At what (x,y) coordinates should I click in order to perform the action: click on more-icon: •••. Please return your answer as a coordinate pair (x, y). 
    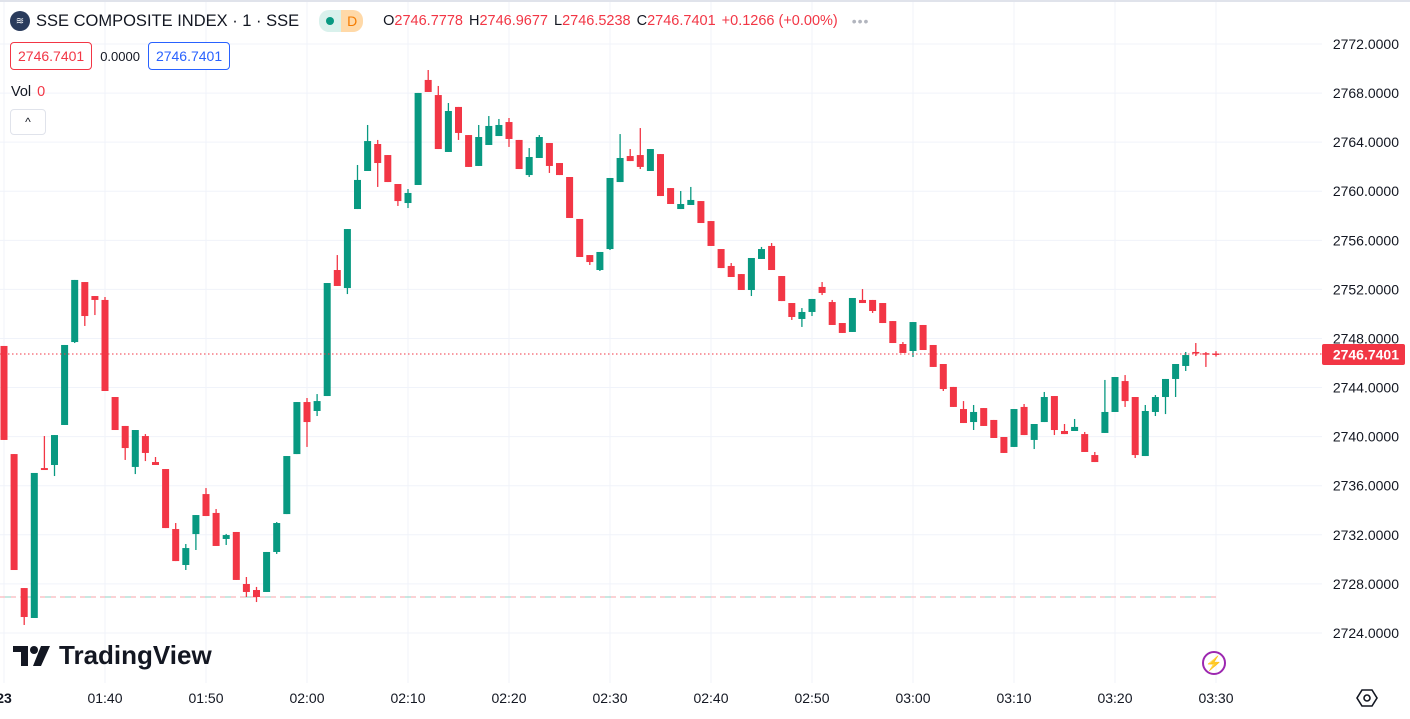
    Looking at the image, I should click on (860, 21).